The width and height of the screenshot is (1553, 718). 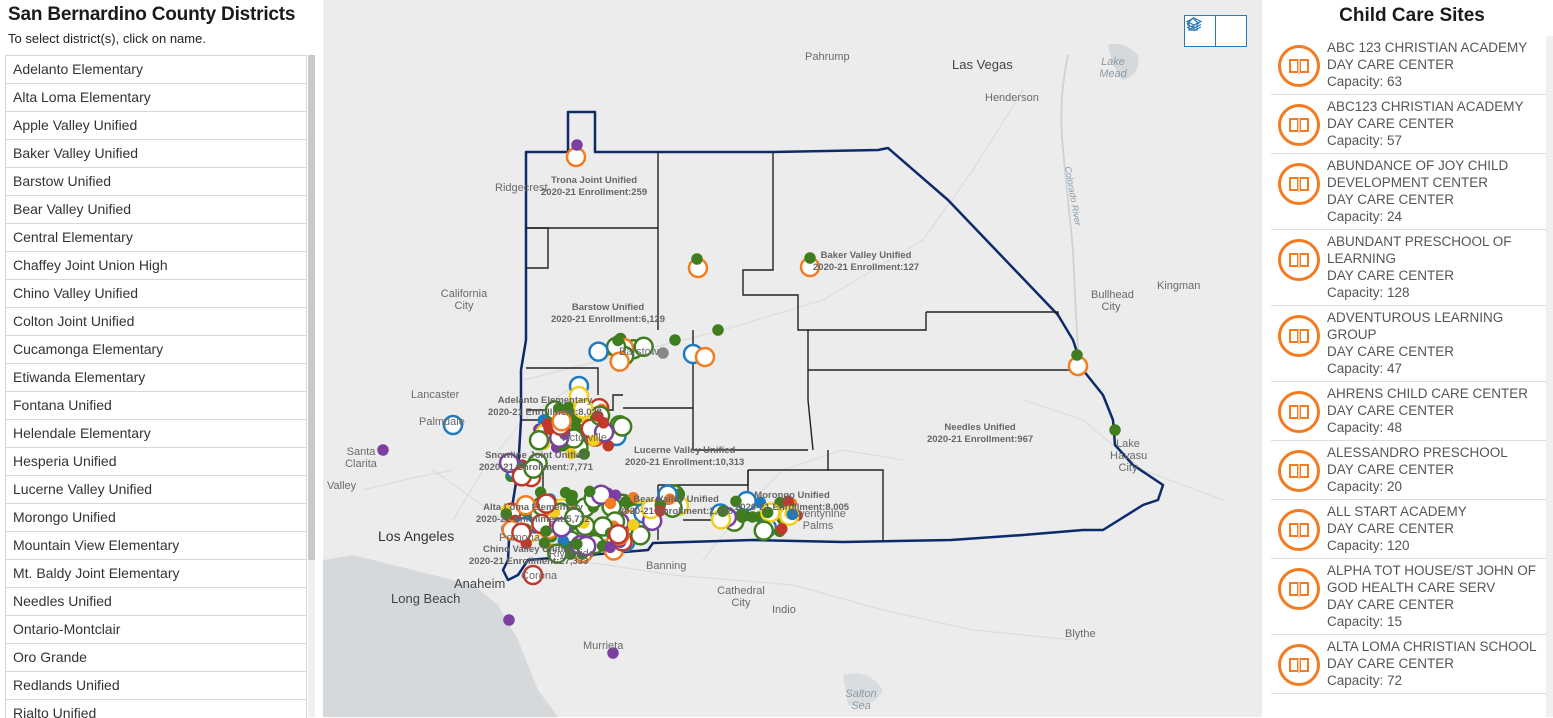 What do you see at coordinates (156, 98) in the screenshot?
I see `district-item: Alta Loma Elementary` at bounding box center [156, 98].